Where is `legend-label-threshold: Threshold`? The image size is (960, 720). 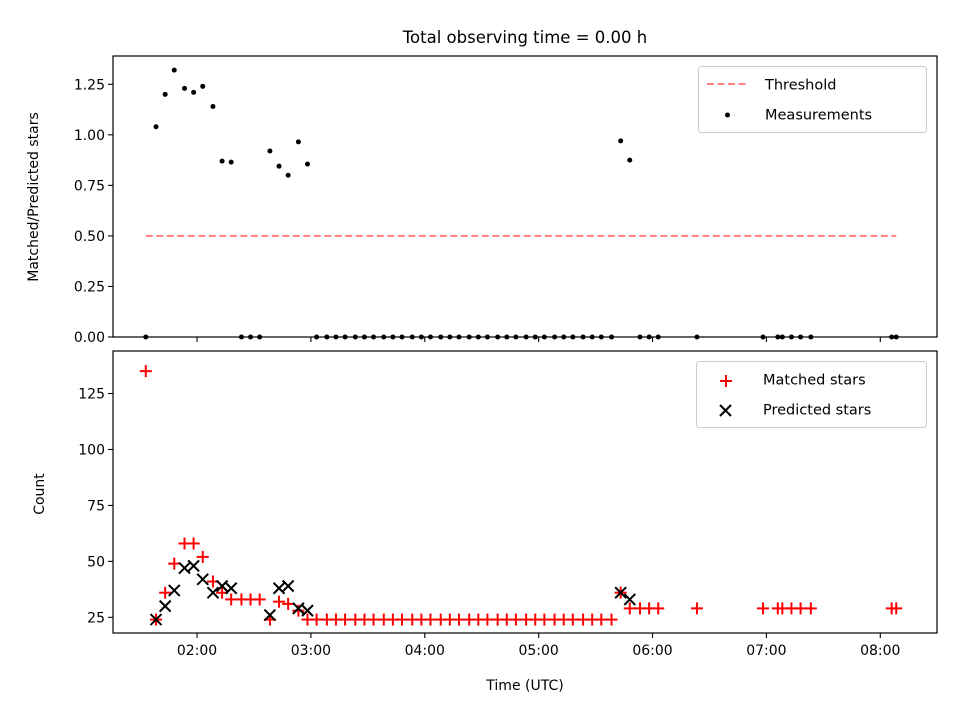 legend-label-threshold: Threshold is located at coordinates (800, 86).